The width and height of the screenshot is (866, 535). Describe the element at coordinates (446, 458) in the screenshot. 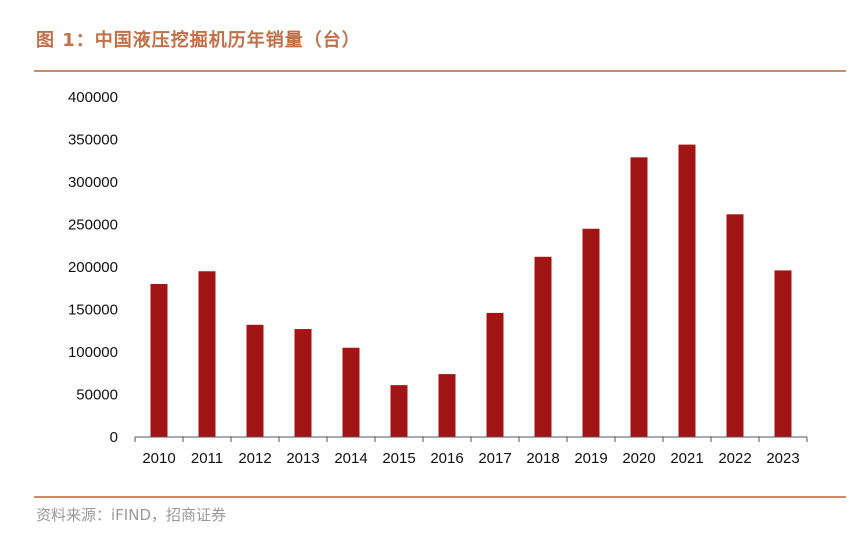

I see `x-tick-label: 2016` at that location.